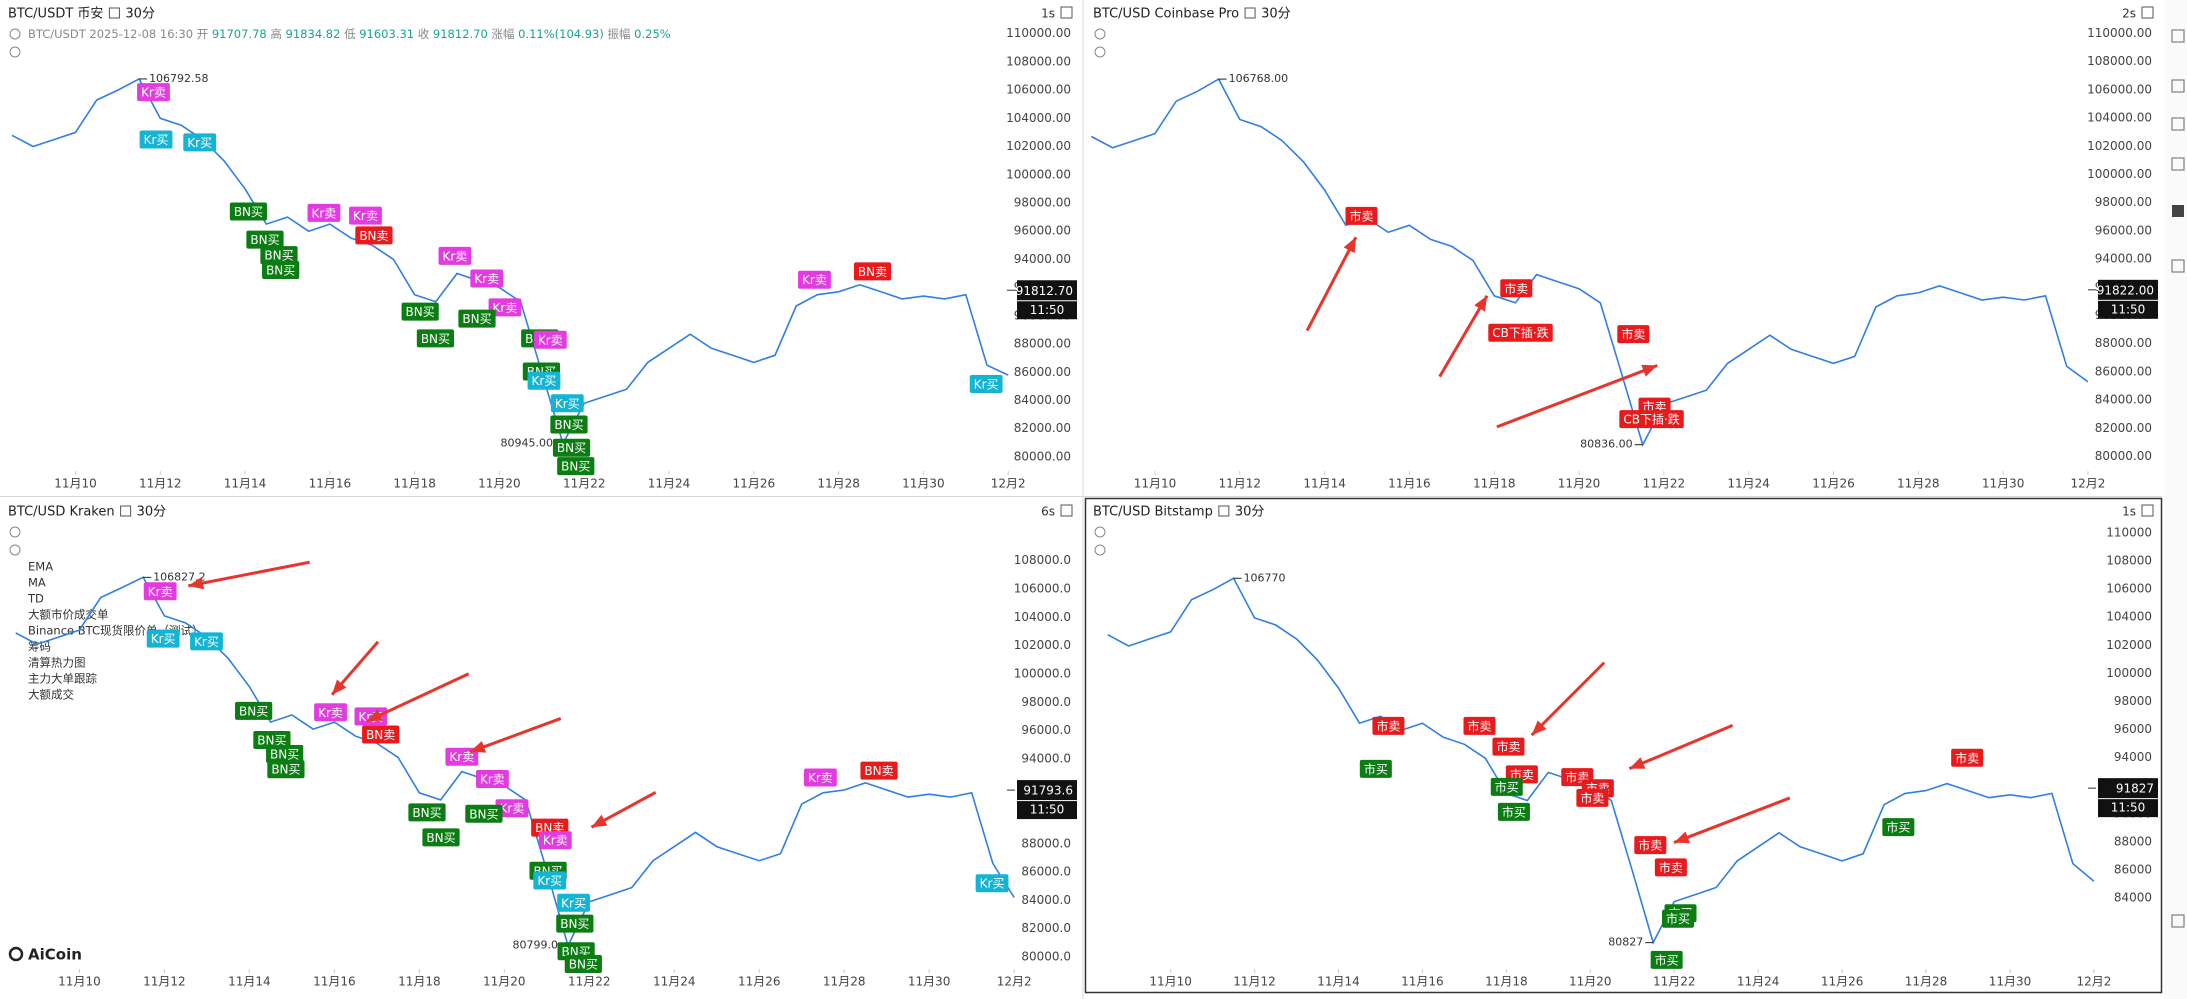 This screenshot has width=2187, height=999. Describe the element at coordinates (55, 955) in the screenshot. I see `logo-text: AiCoin` at that location.